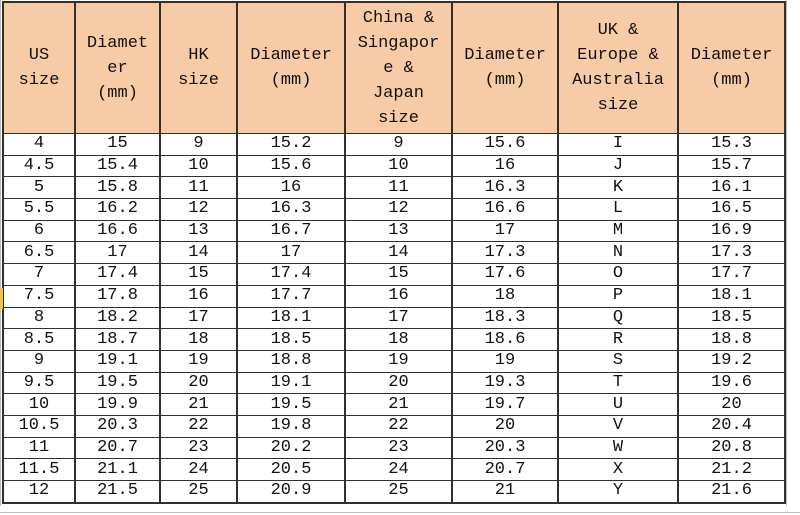 The height and width of the screenshot is (515, 800). What do you see at coordinates (618, 491) in the screenshot?
I see `table-cell: Y` at bounding box center [618, 491].